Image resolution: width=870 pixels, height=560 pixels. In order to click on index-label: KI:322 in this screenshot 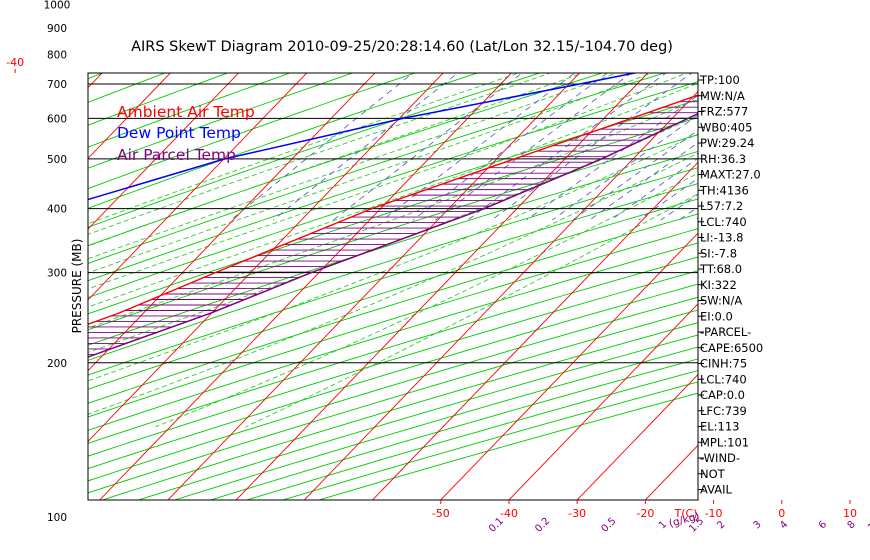, I will do `click(718, 285)`.